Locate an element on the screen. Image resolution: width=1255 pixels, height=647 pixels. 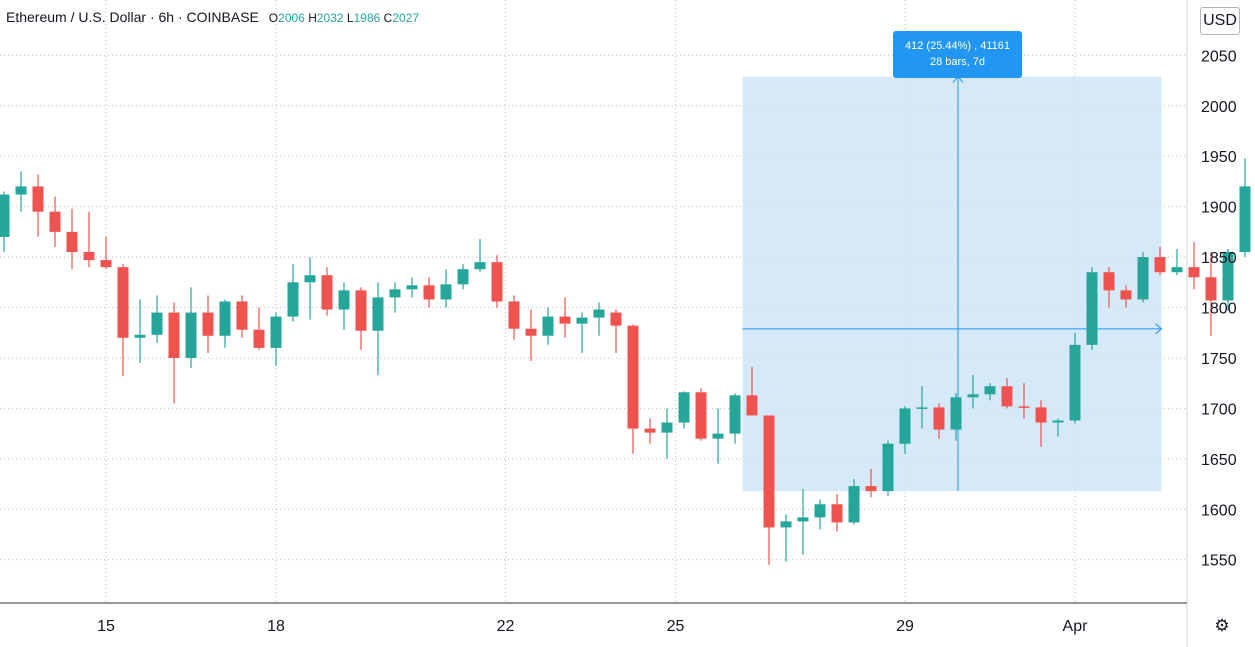
low-value: 1986 is located at coordinates (367, 18).